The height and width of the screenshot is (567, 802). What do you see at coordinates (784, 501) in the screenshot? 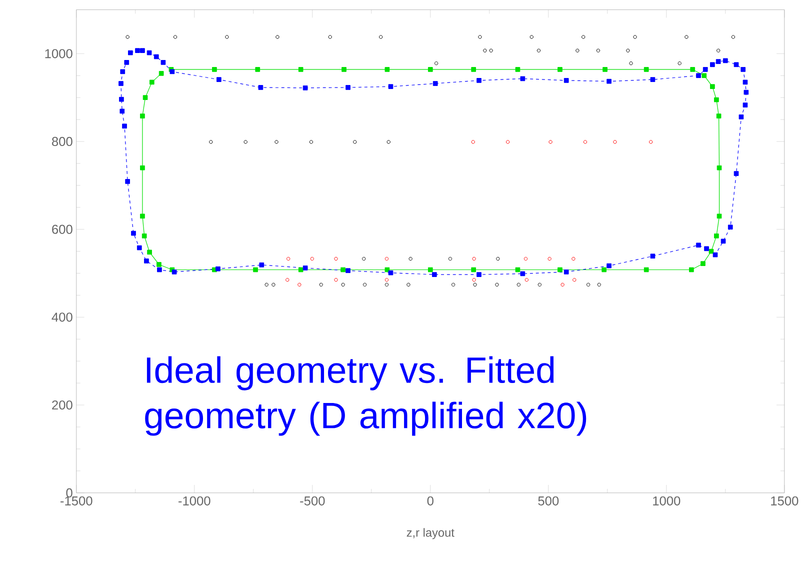
I see `x-tick-label: 1500` at bounding box center [784, 501].